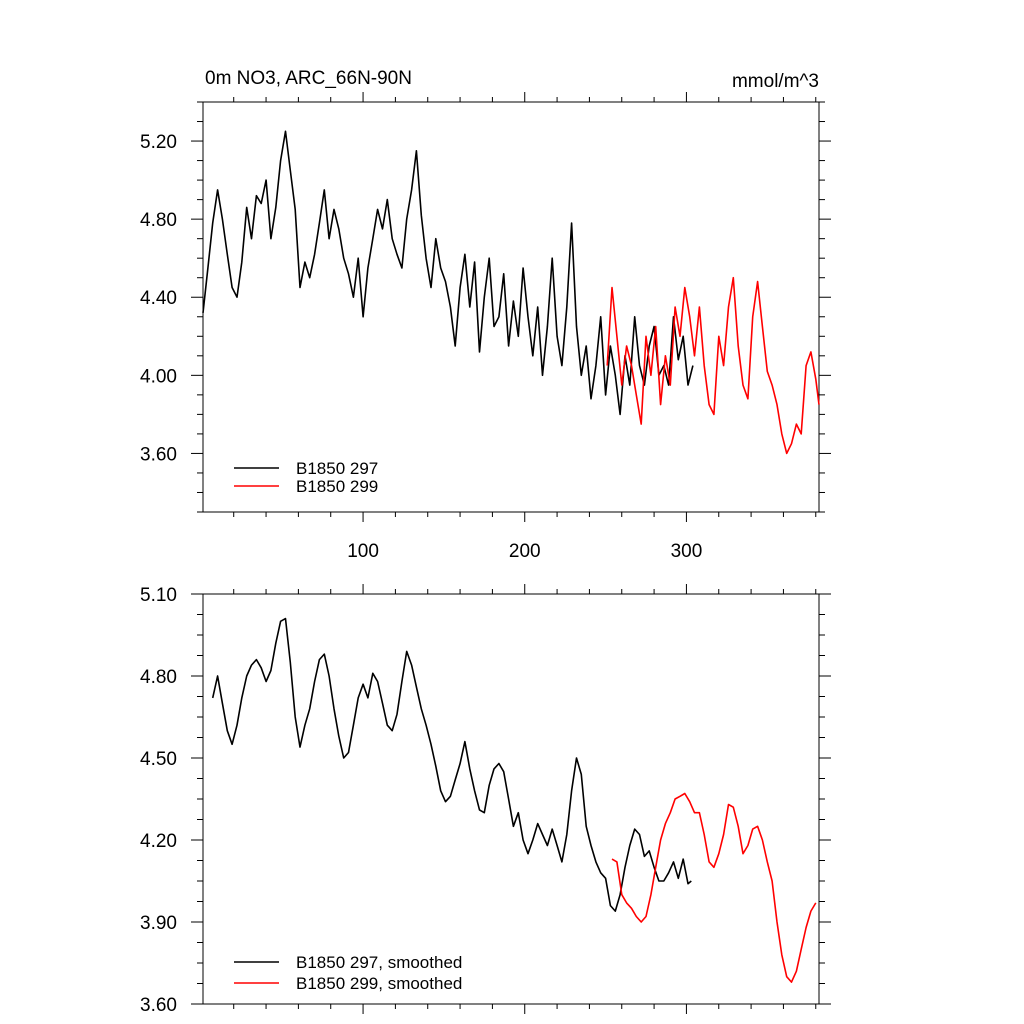 The height and width of the screenshot is (1024, 1024). I want to click on top-y-tick-label: 3.60, so click(158, 454).